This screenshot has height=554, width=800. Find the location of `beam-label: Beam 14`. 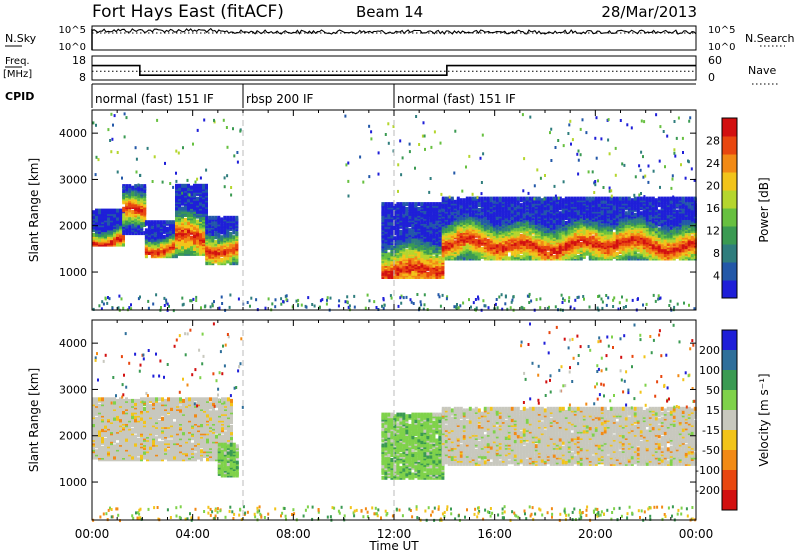

beam-label: Beam 14 is located at coordinates (389, 12).